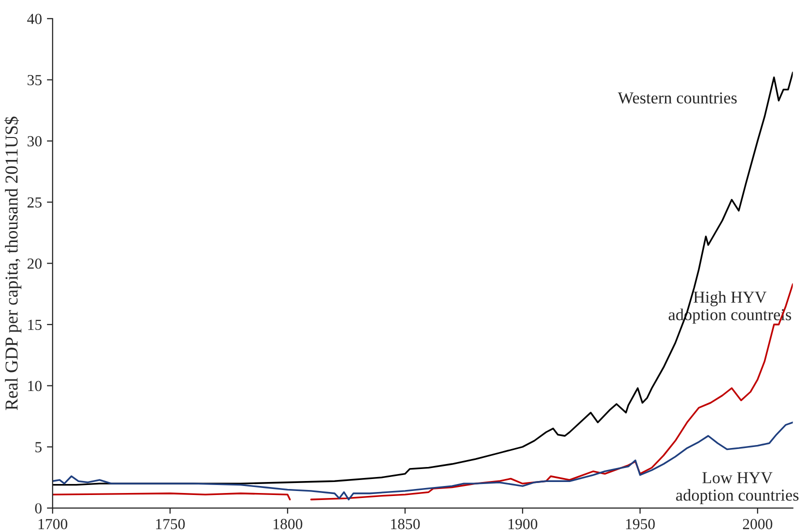 This screenshot has height=532, width=809. What do you see at coordinates (170, 524) in the screenshot?
I see `x-tick-label: 1750` at bounding box center [170, 524].